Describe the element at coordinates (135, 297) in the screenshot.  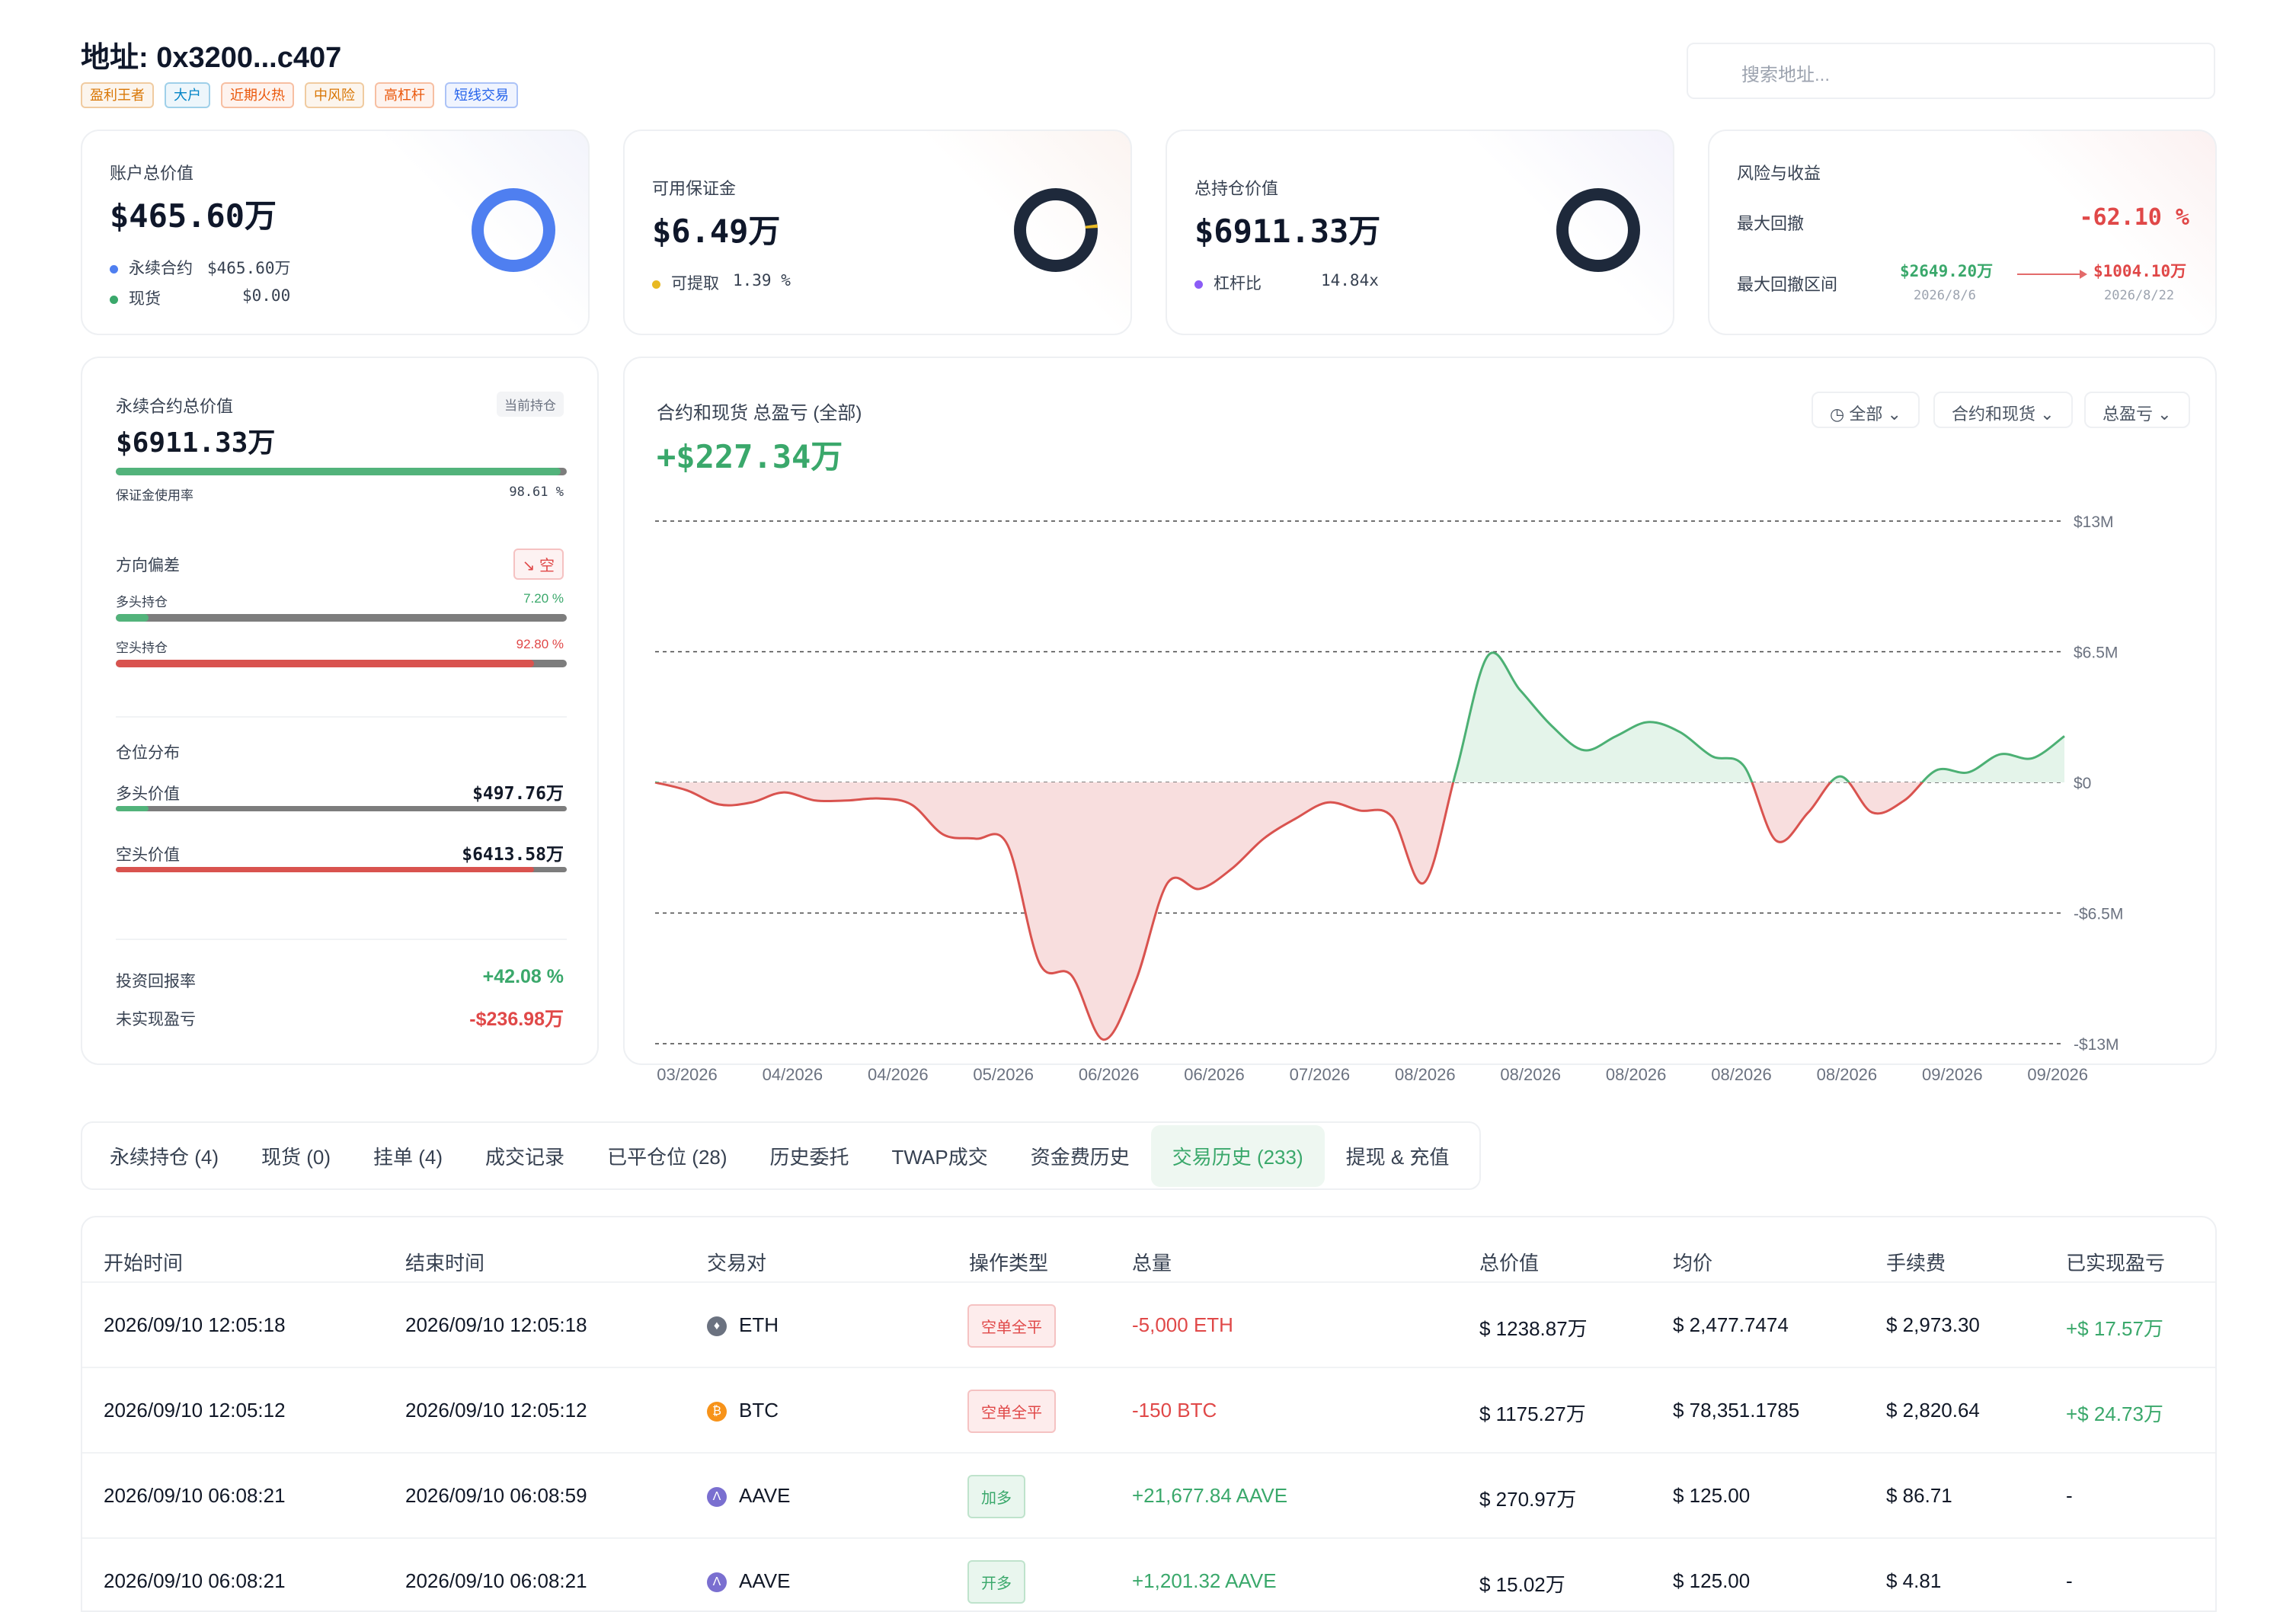
I see `spot-legend: 现货` at that location.